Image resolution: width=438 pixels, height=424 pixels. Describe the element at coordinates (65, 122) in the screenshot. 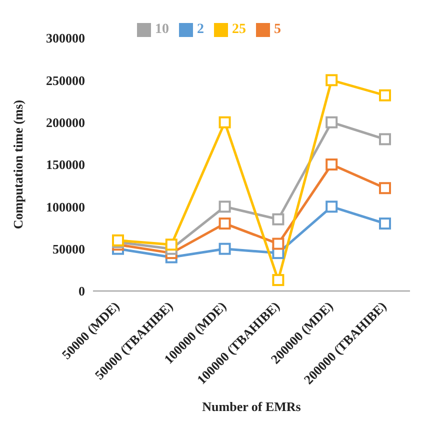

I see `y-tick-label: 200000` at that location.